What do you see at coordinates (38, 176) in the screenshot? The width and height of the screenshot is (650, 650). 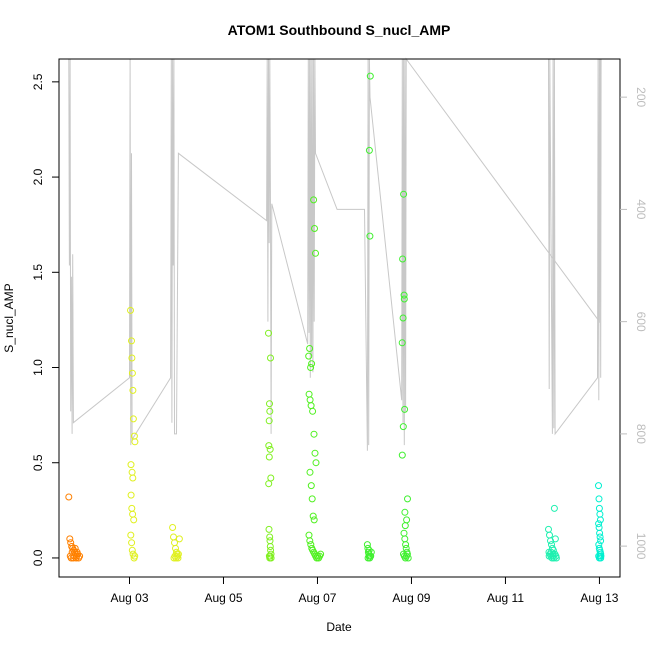 I see `y-tick-label: 2.0` at bounding box center [38, 176].